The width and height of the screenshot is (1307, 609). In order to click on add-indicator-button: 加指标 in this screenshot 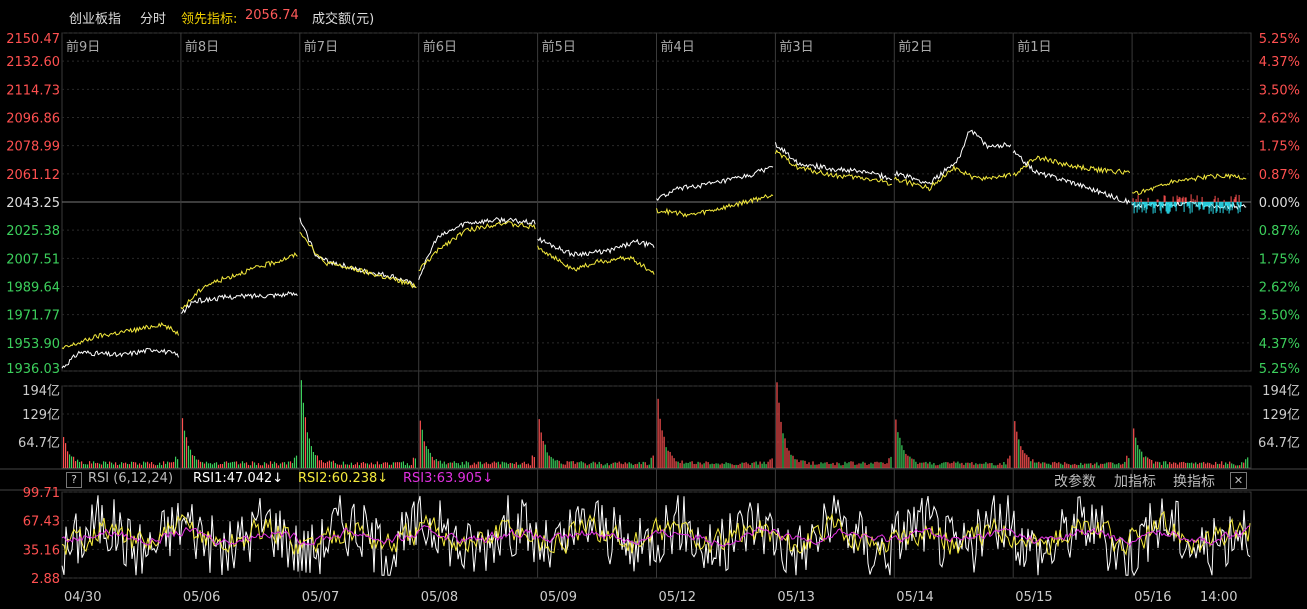, I will do `click(1135, 482)`.